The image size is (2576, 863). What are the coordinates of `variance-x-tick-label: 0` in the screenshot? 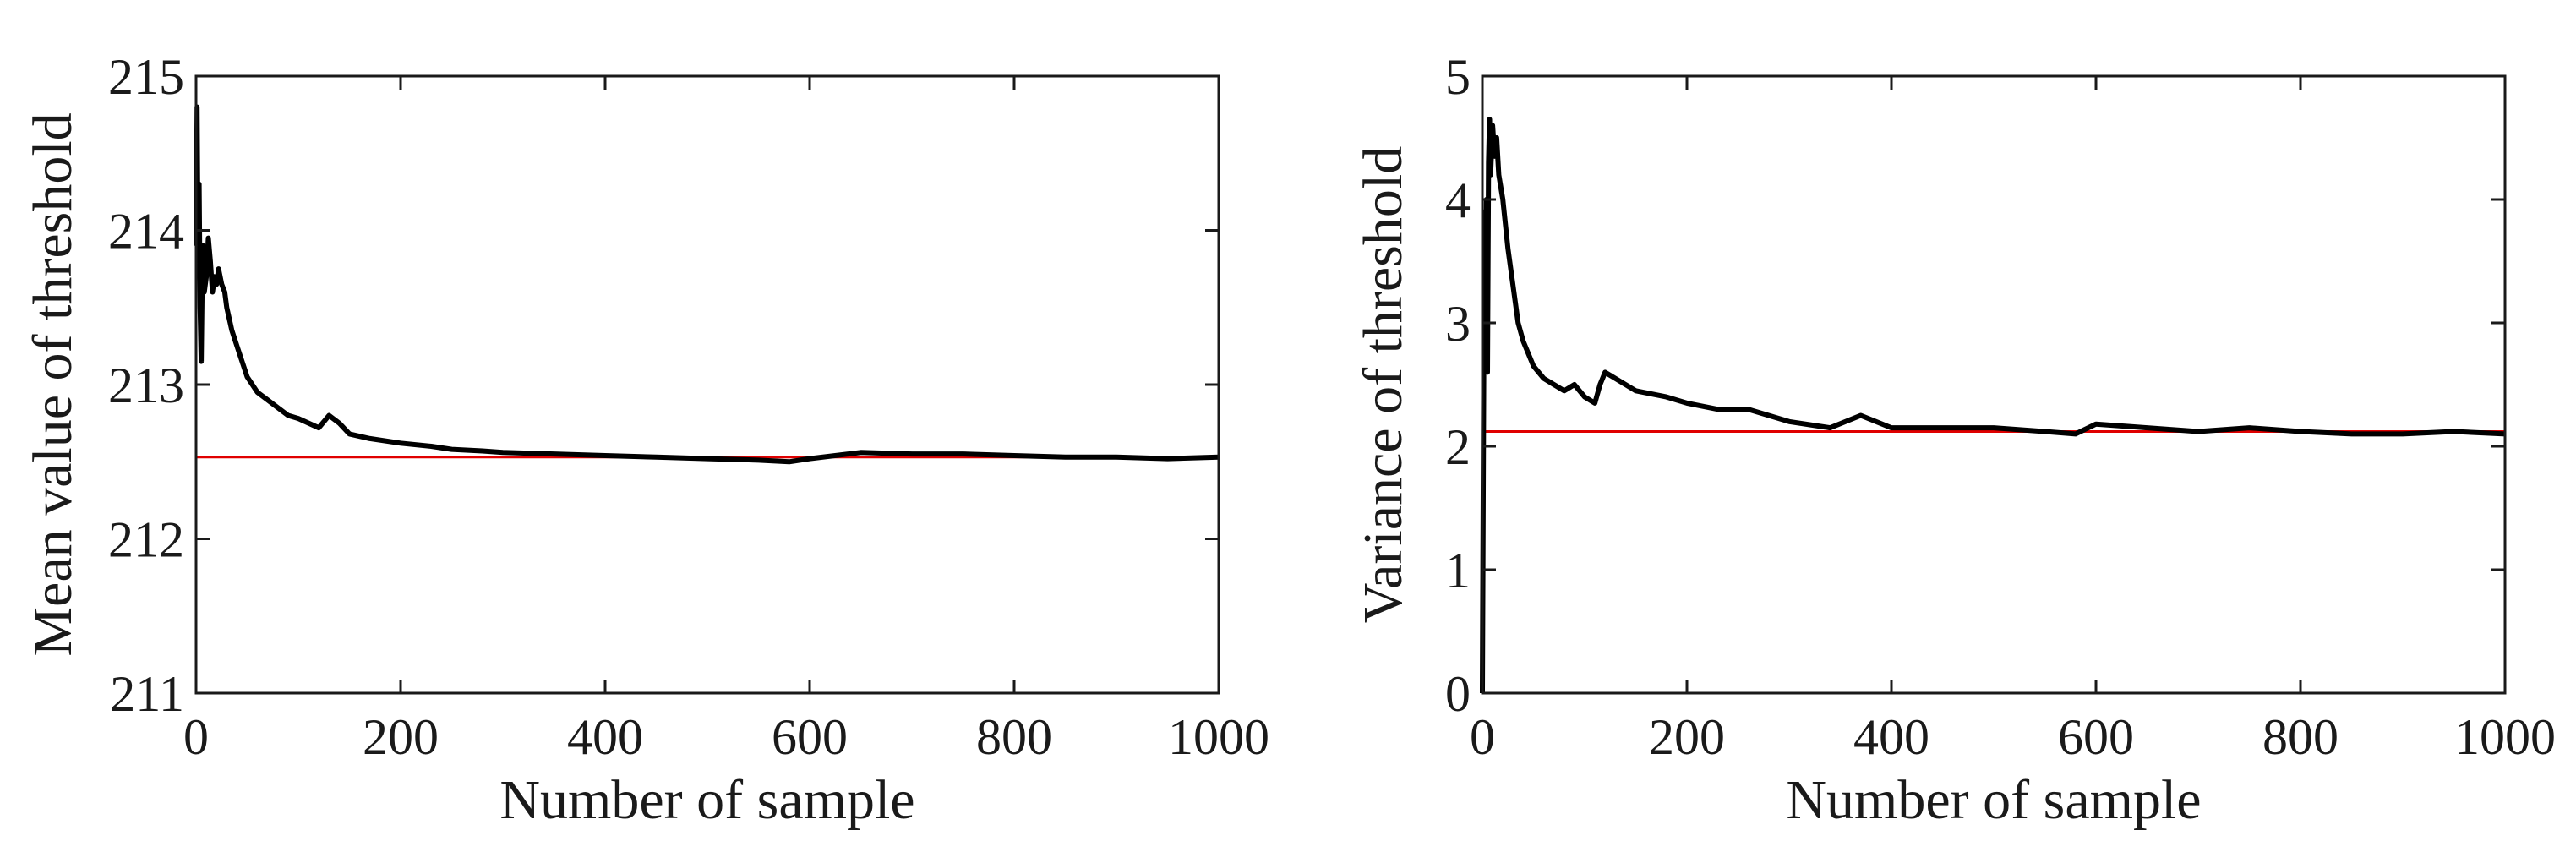 It's located at (1482, 737).